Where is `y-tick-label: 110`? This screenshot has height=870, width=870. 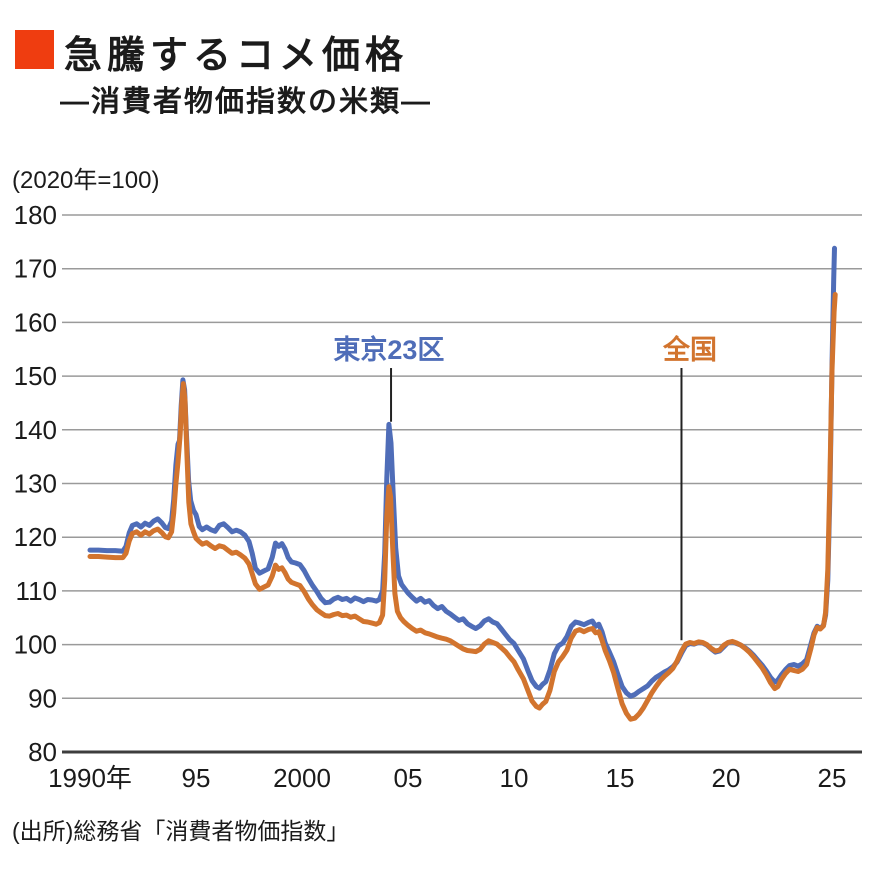 y-tick-label: 110 is located at coordinates (36, 591).